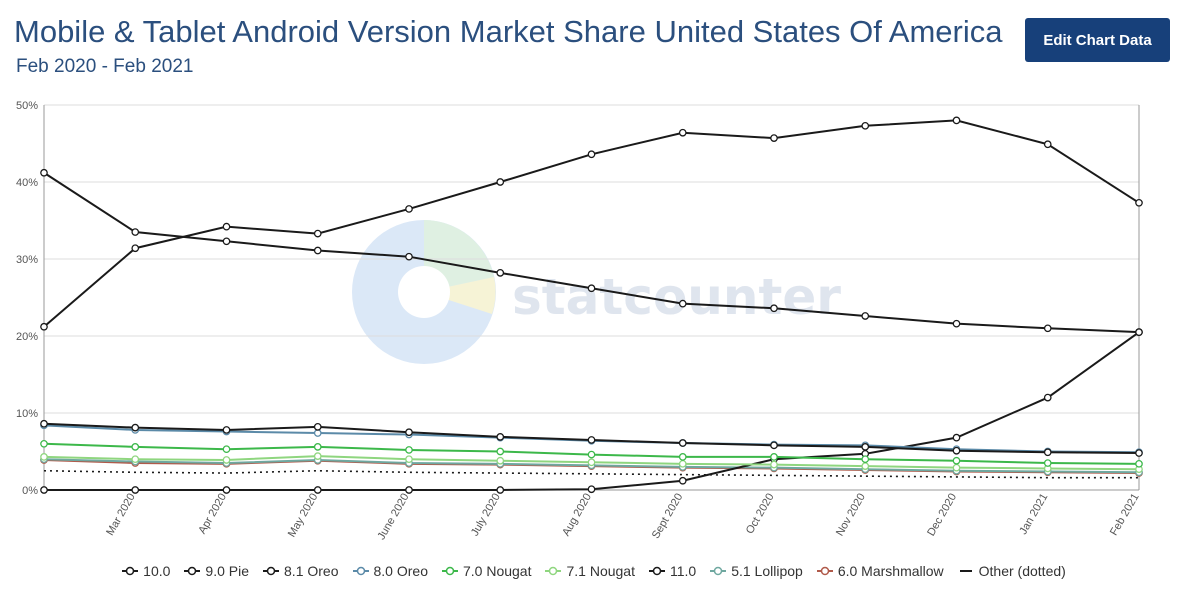  I want to click on legend-item: 5.1 Lollipop, so click(756, 571).